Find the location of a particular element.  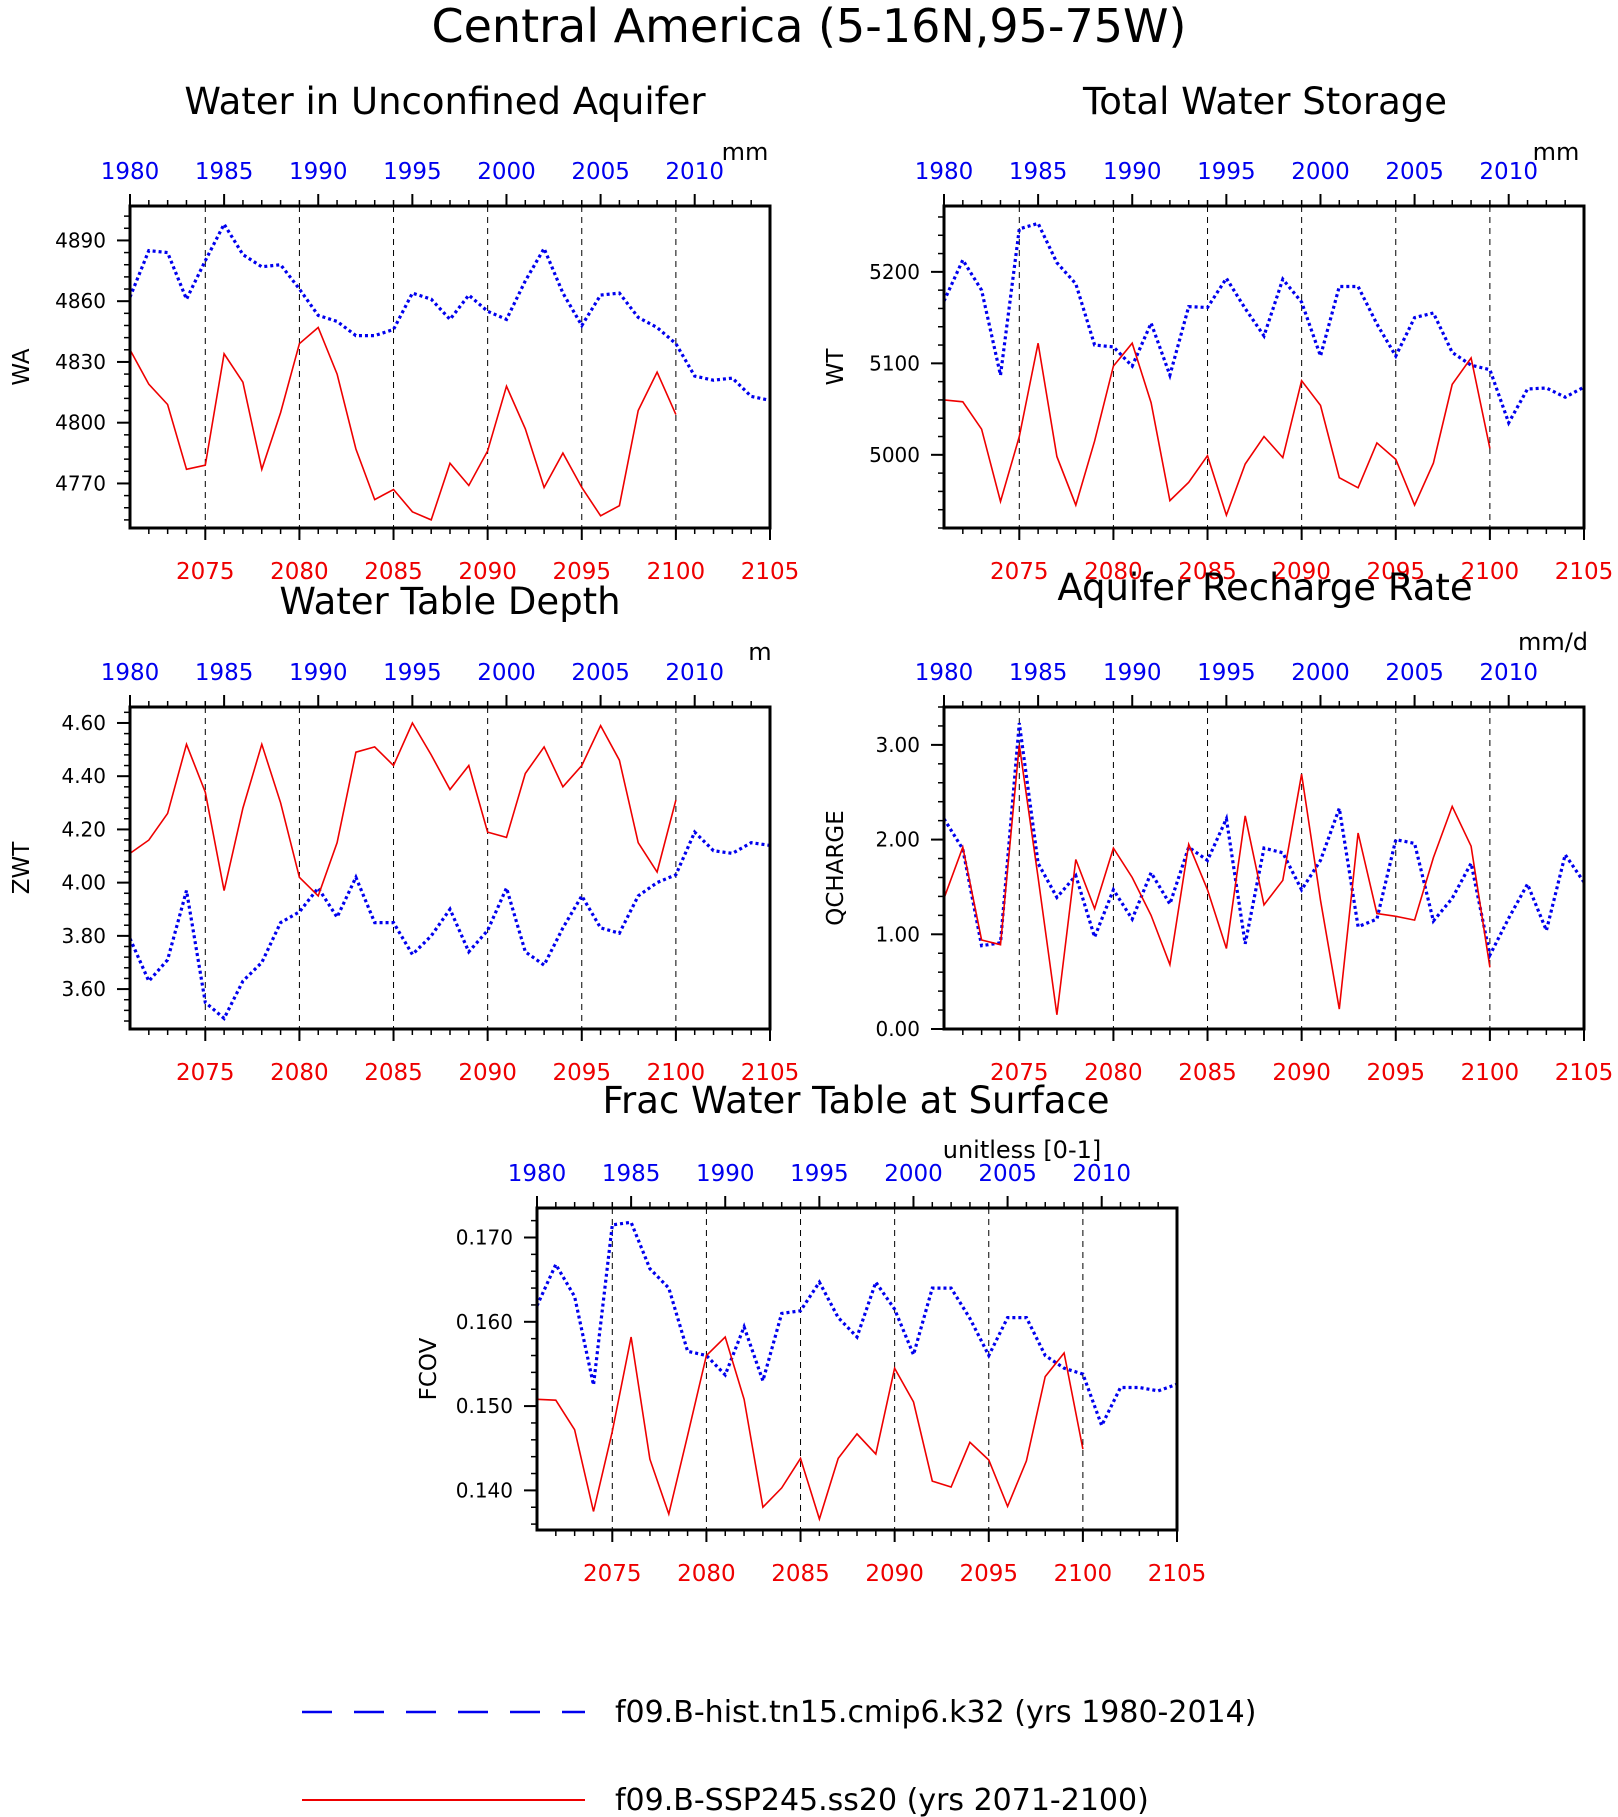

y-tick-label: 4.60 is located at coordinates (83, 723).